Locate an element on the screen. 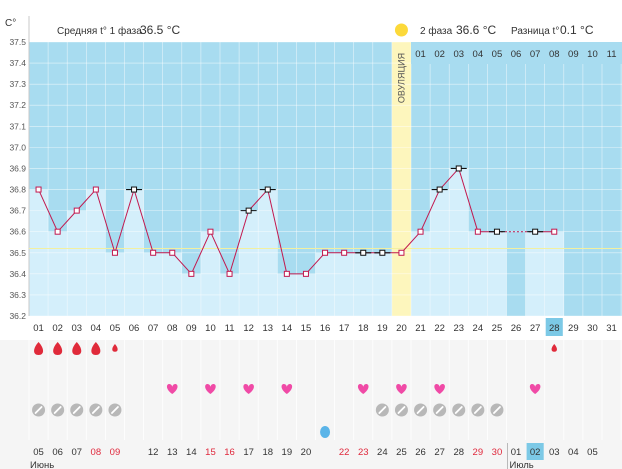  phase2-day-label: 07 is located at coordinates (535, 54).